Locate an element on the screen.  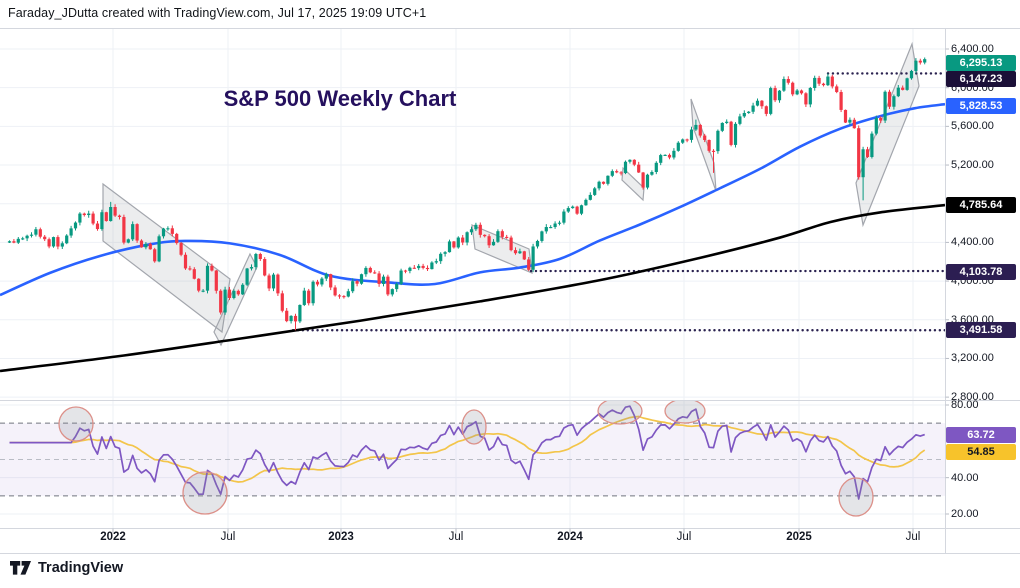
time-axis-label: 2022 is located at coordinates (113, 537).